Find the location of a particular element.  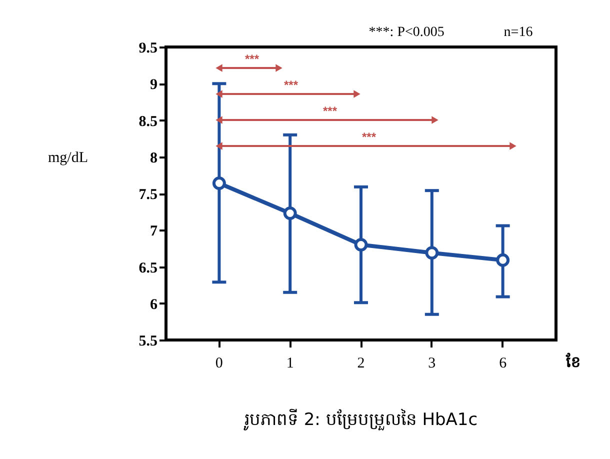

y-tick-label: 9.5 is located at coordinates (148, 48).